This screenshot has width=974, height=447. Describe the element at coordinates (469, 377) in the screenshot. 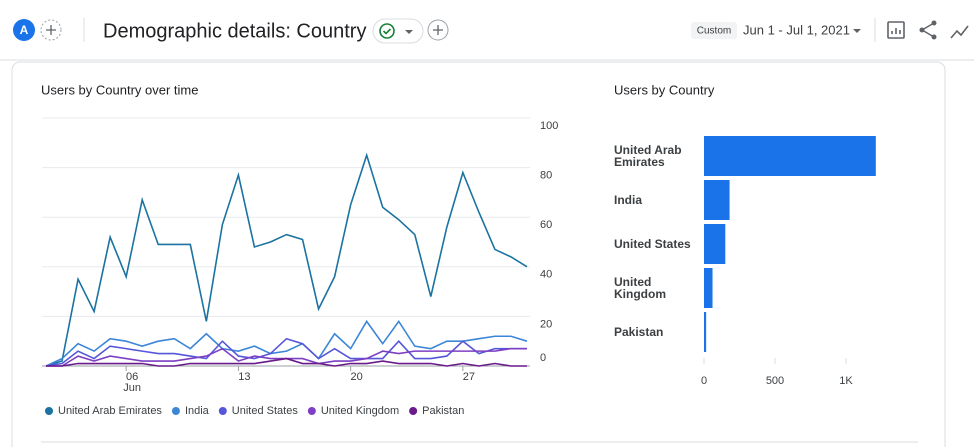

I see `x-tick-label: 27` at that location.